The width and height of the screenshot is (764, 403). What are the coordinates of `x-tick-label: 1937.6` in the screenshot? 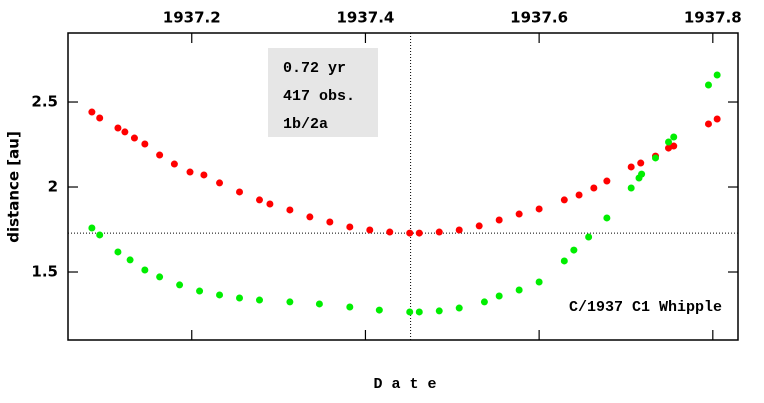 It's located at (539, 18).